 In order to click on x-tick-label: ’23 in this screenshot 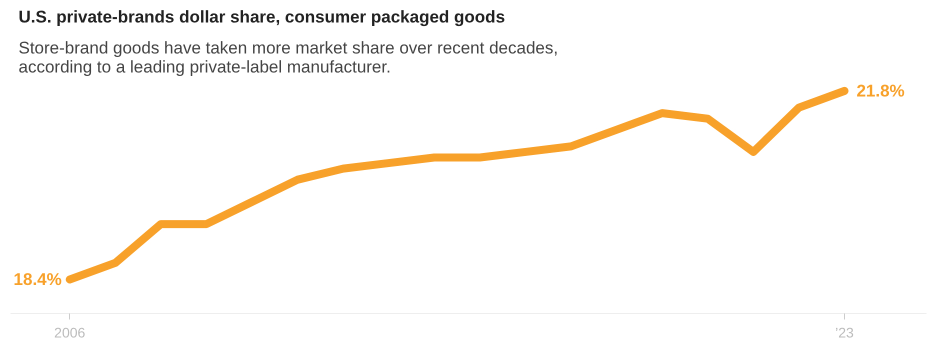, I will do `click(844, 332)`.